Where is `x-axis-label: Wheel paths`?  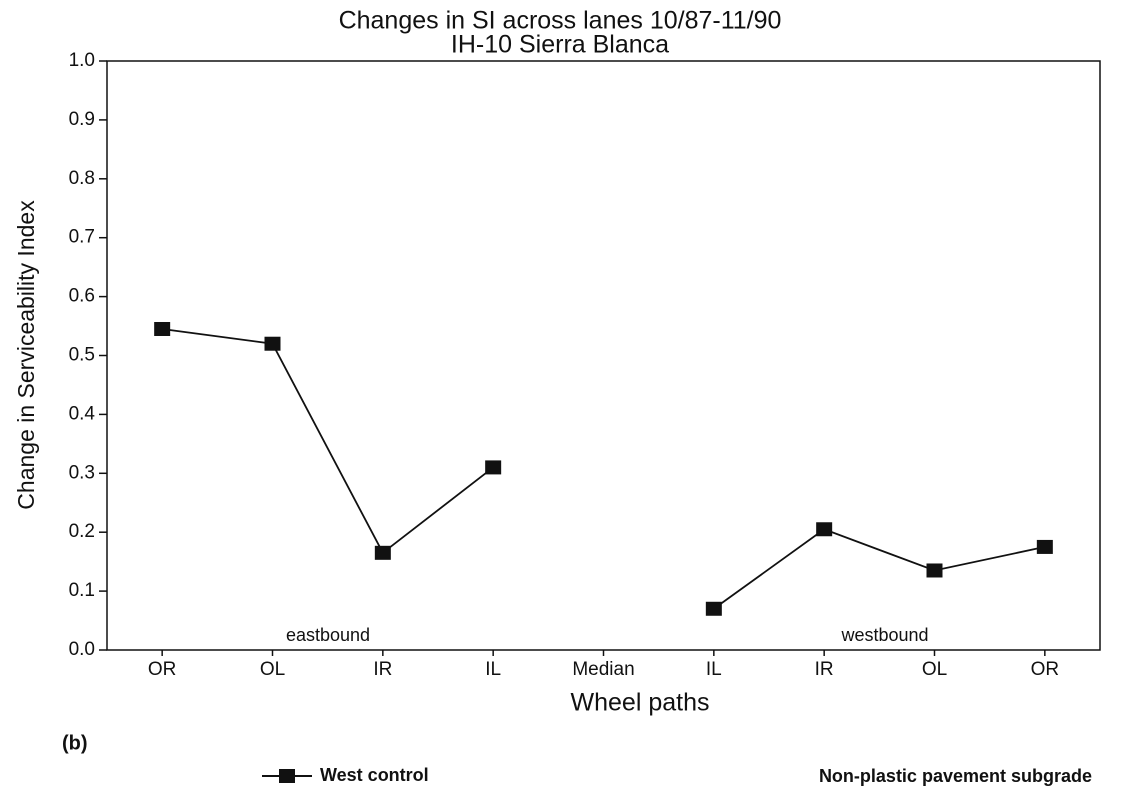 x-axis-label: Wheel paths is located at coordinates (640, 703).